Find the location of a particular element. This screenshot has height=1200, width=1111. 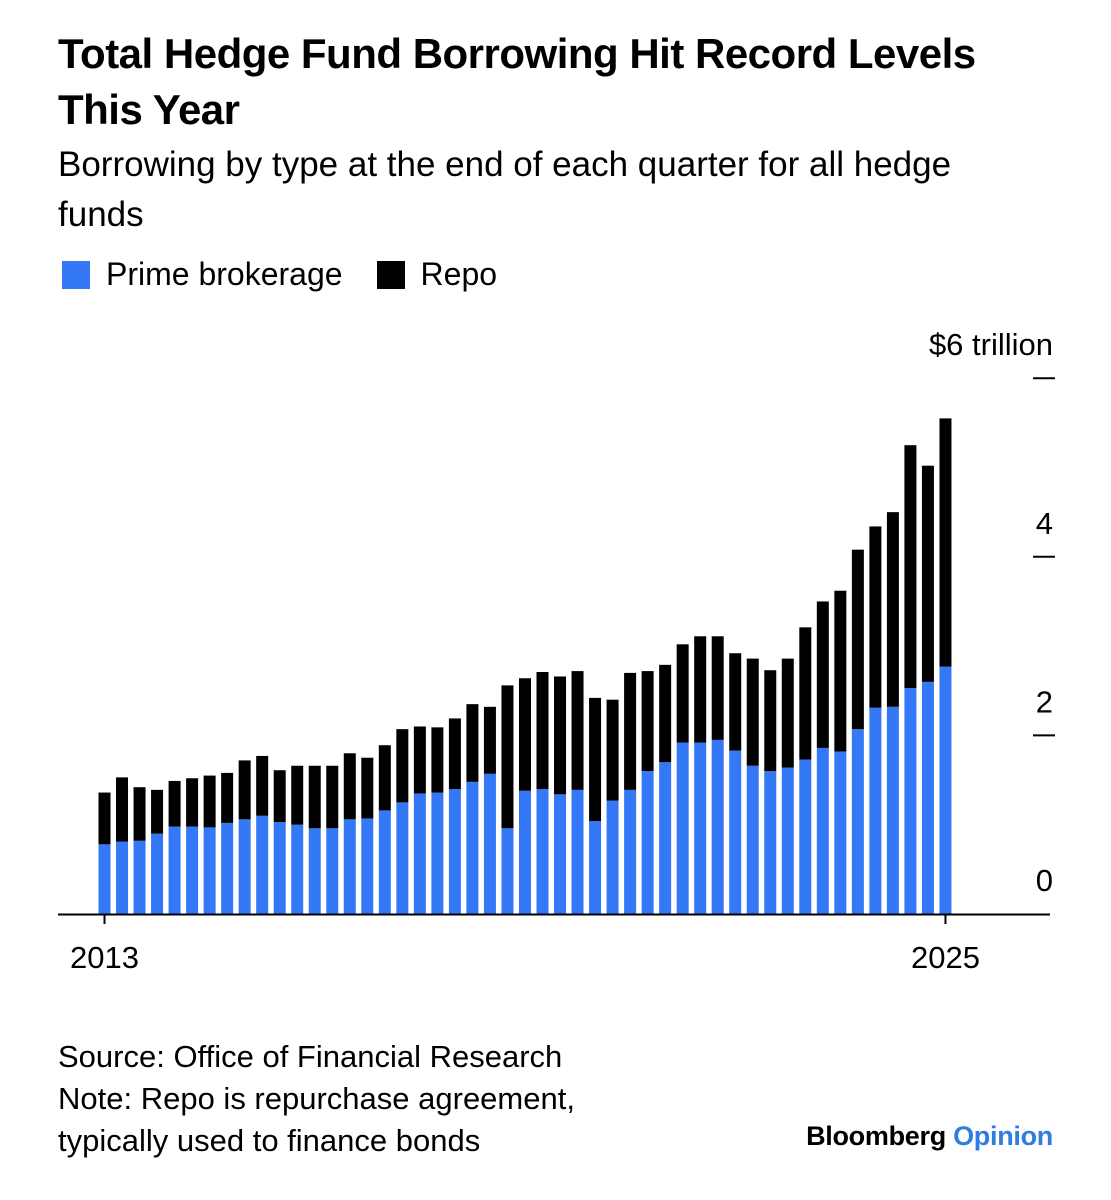

legend-item-prime-brokerage: Prime brokerage is located at coordinates (202, 274).